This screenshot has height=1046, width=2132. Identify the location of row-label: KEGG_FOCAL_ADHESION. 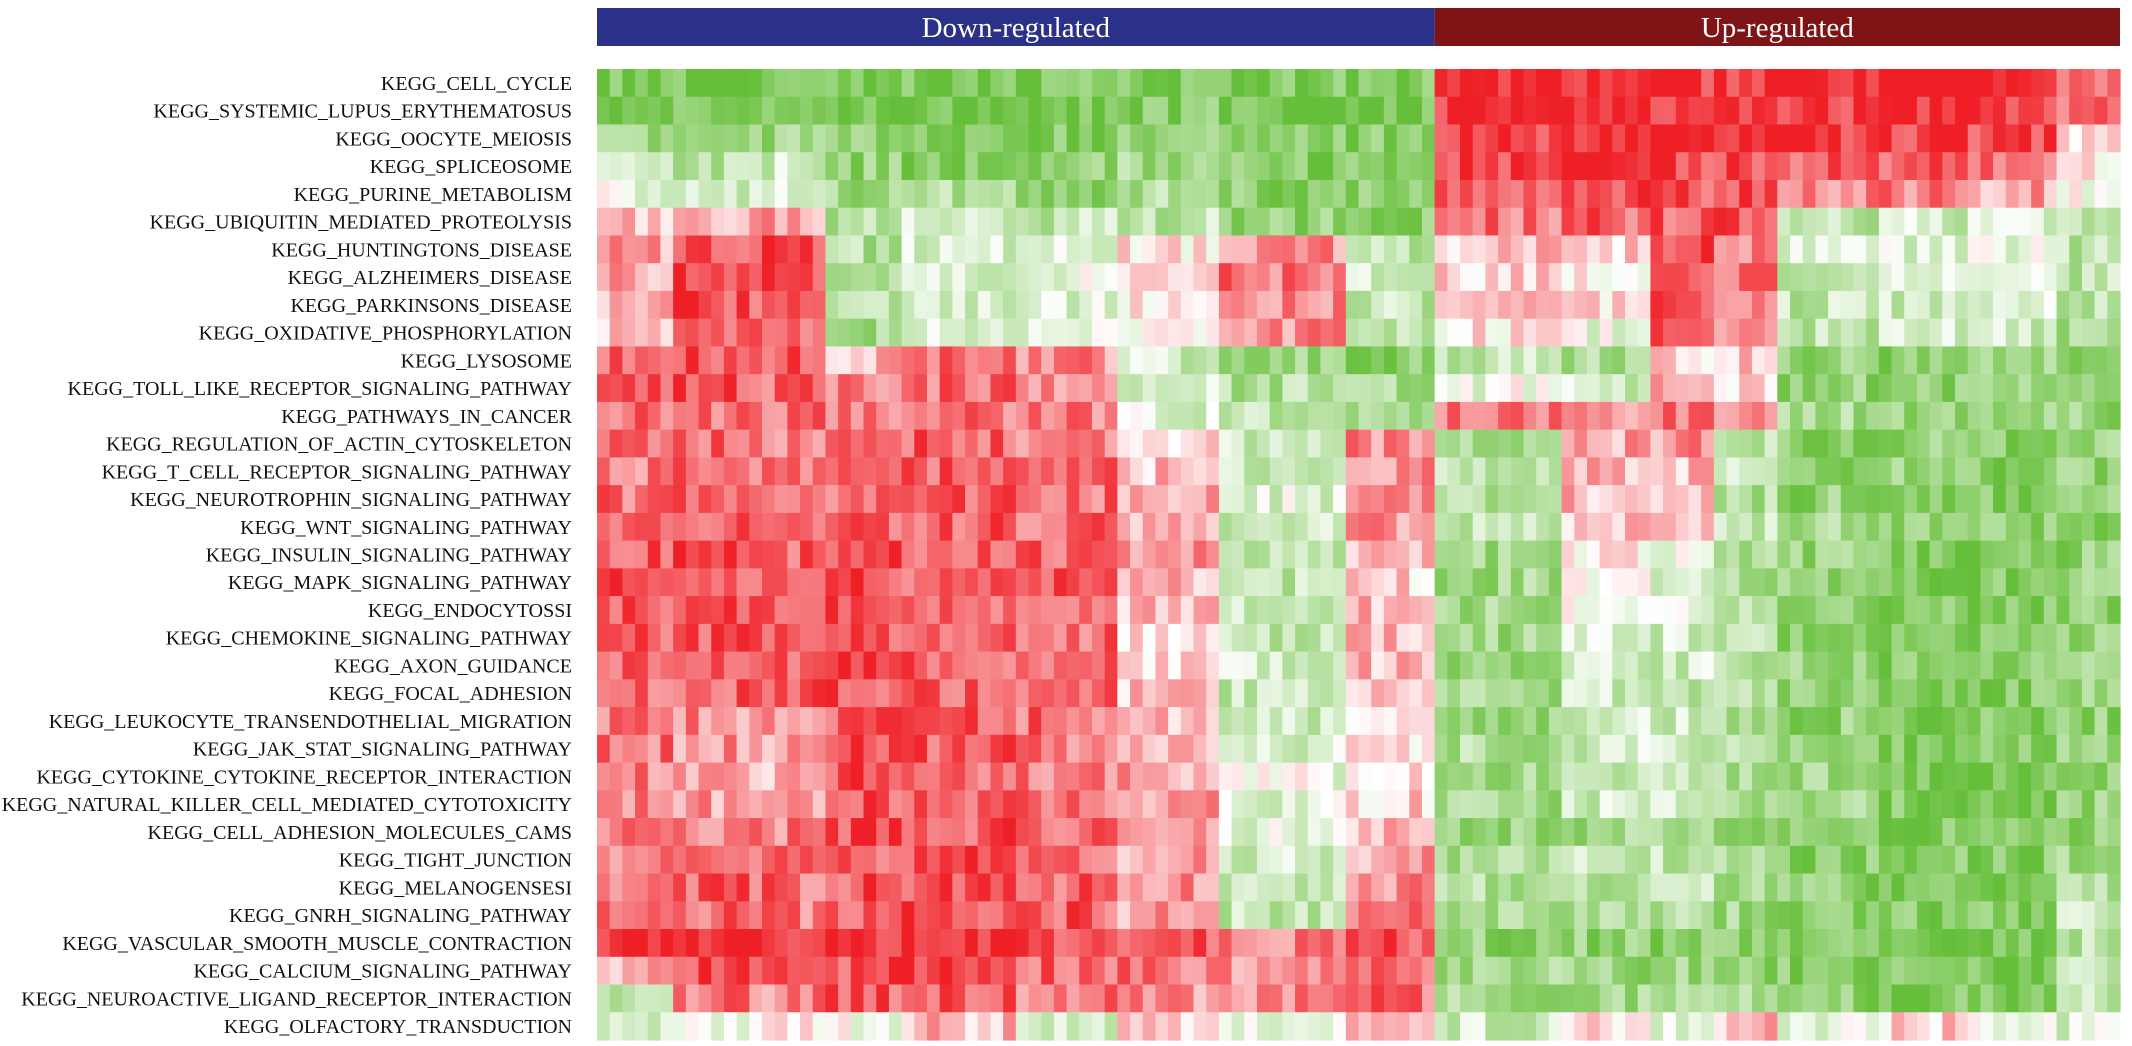
(450, 694).